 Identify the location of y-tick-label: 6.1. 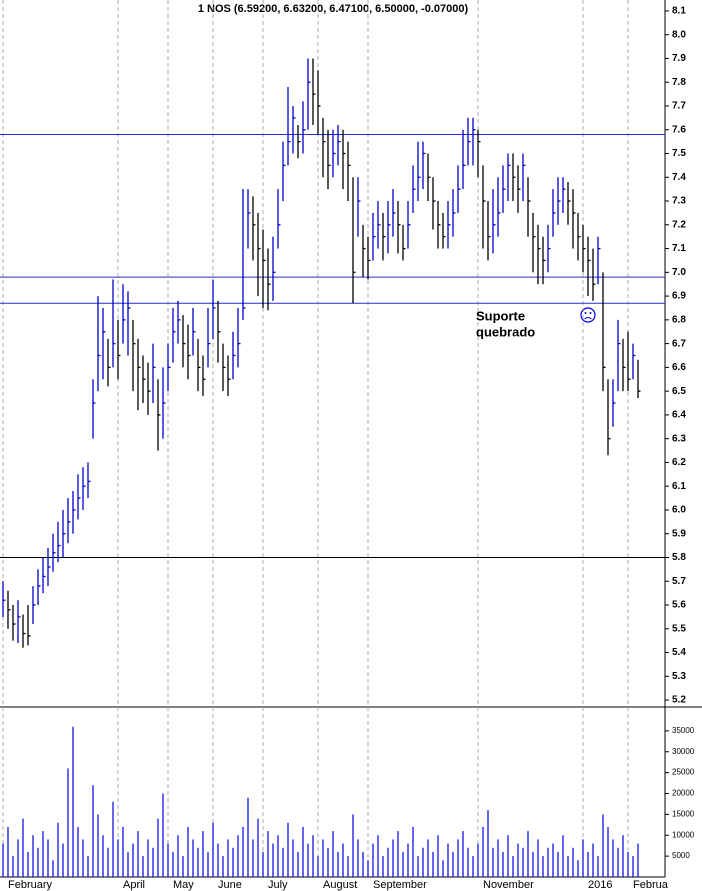
(679, 486).